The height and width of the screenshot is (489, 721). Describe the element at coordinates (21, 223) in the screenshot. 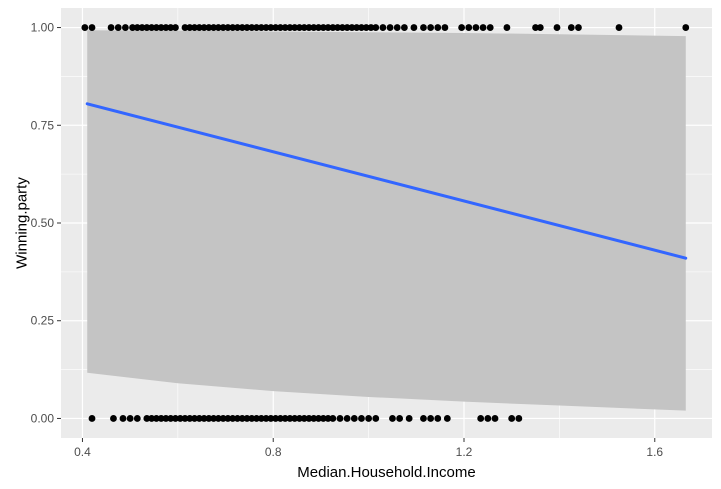

I see `y-axis-title: Winning.party` at that location.